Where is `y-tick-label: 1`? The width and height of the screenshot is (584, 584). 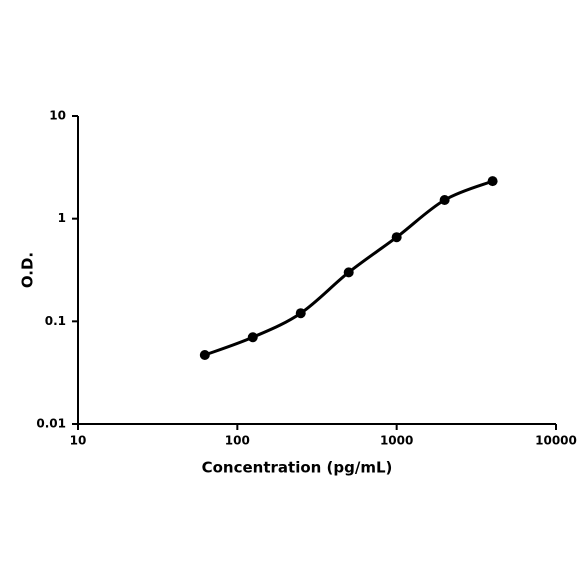
y-tick-label: 1 is located at coordinates (62, 218).